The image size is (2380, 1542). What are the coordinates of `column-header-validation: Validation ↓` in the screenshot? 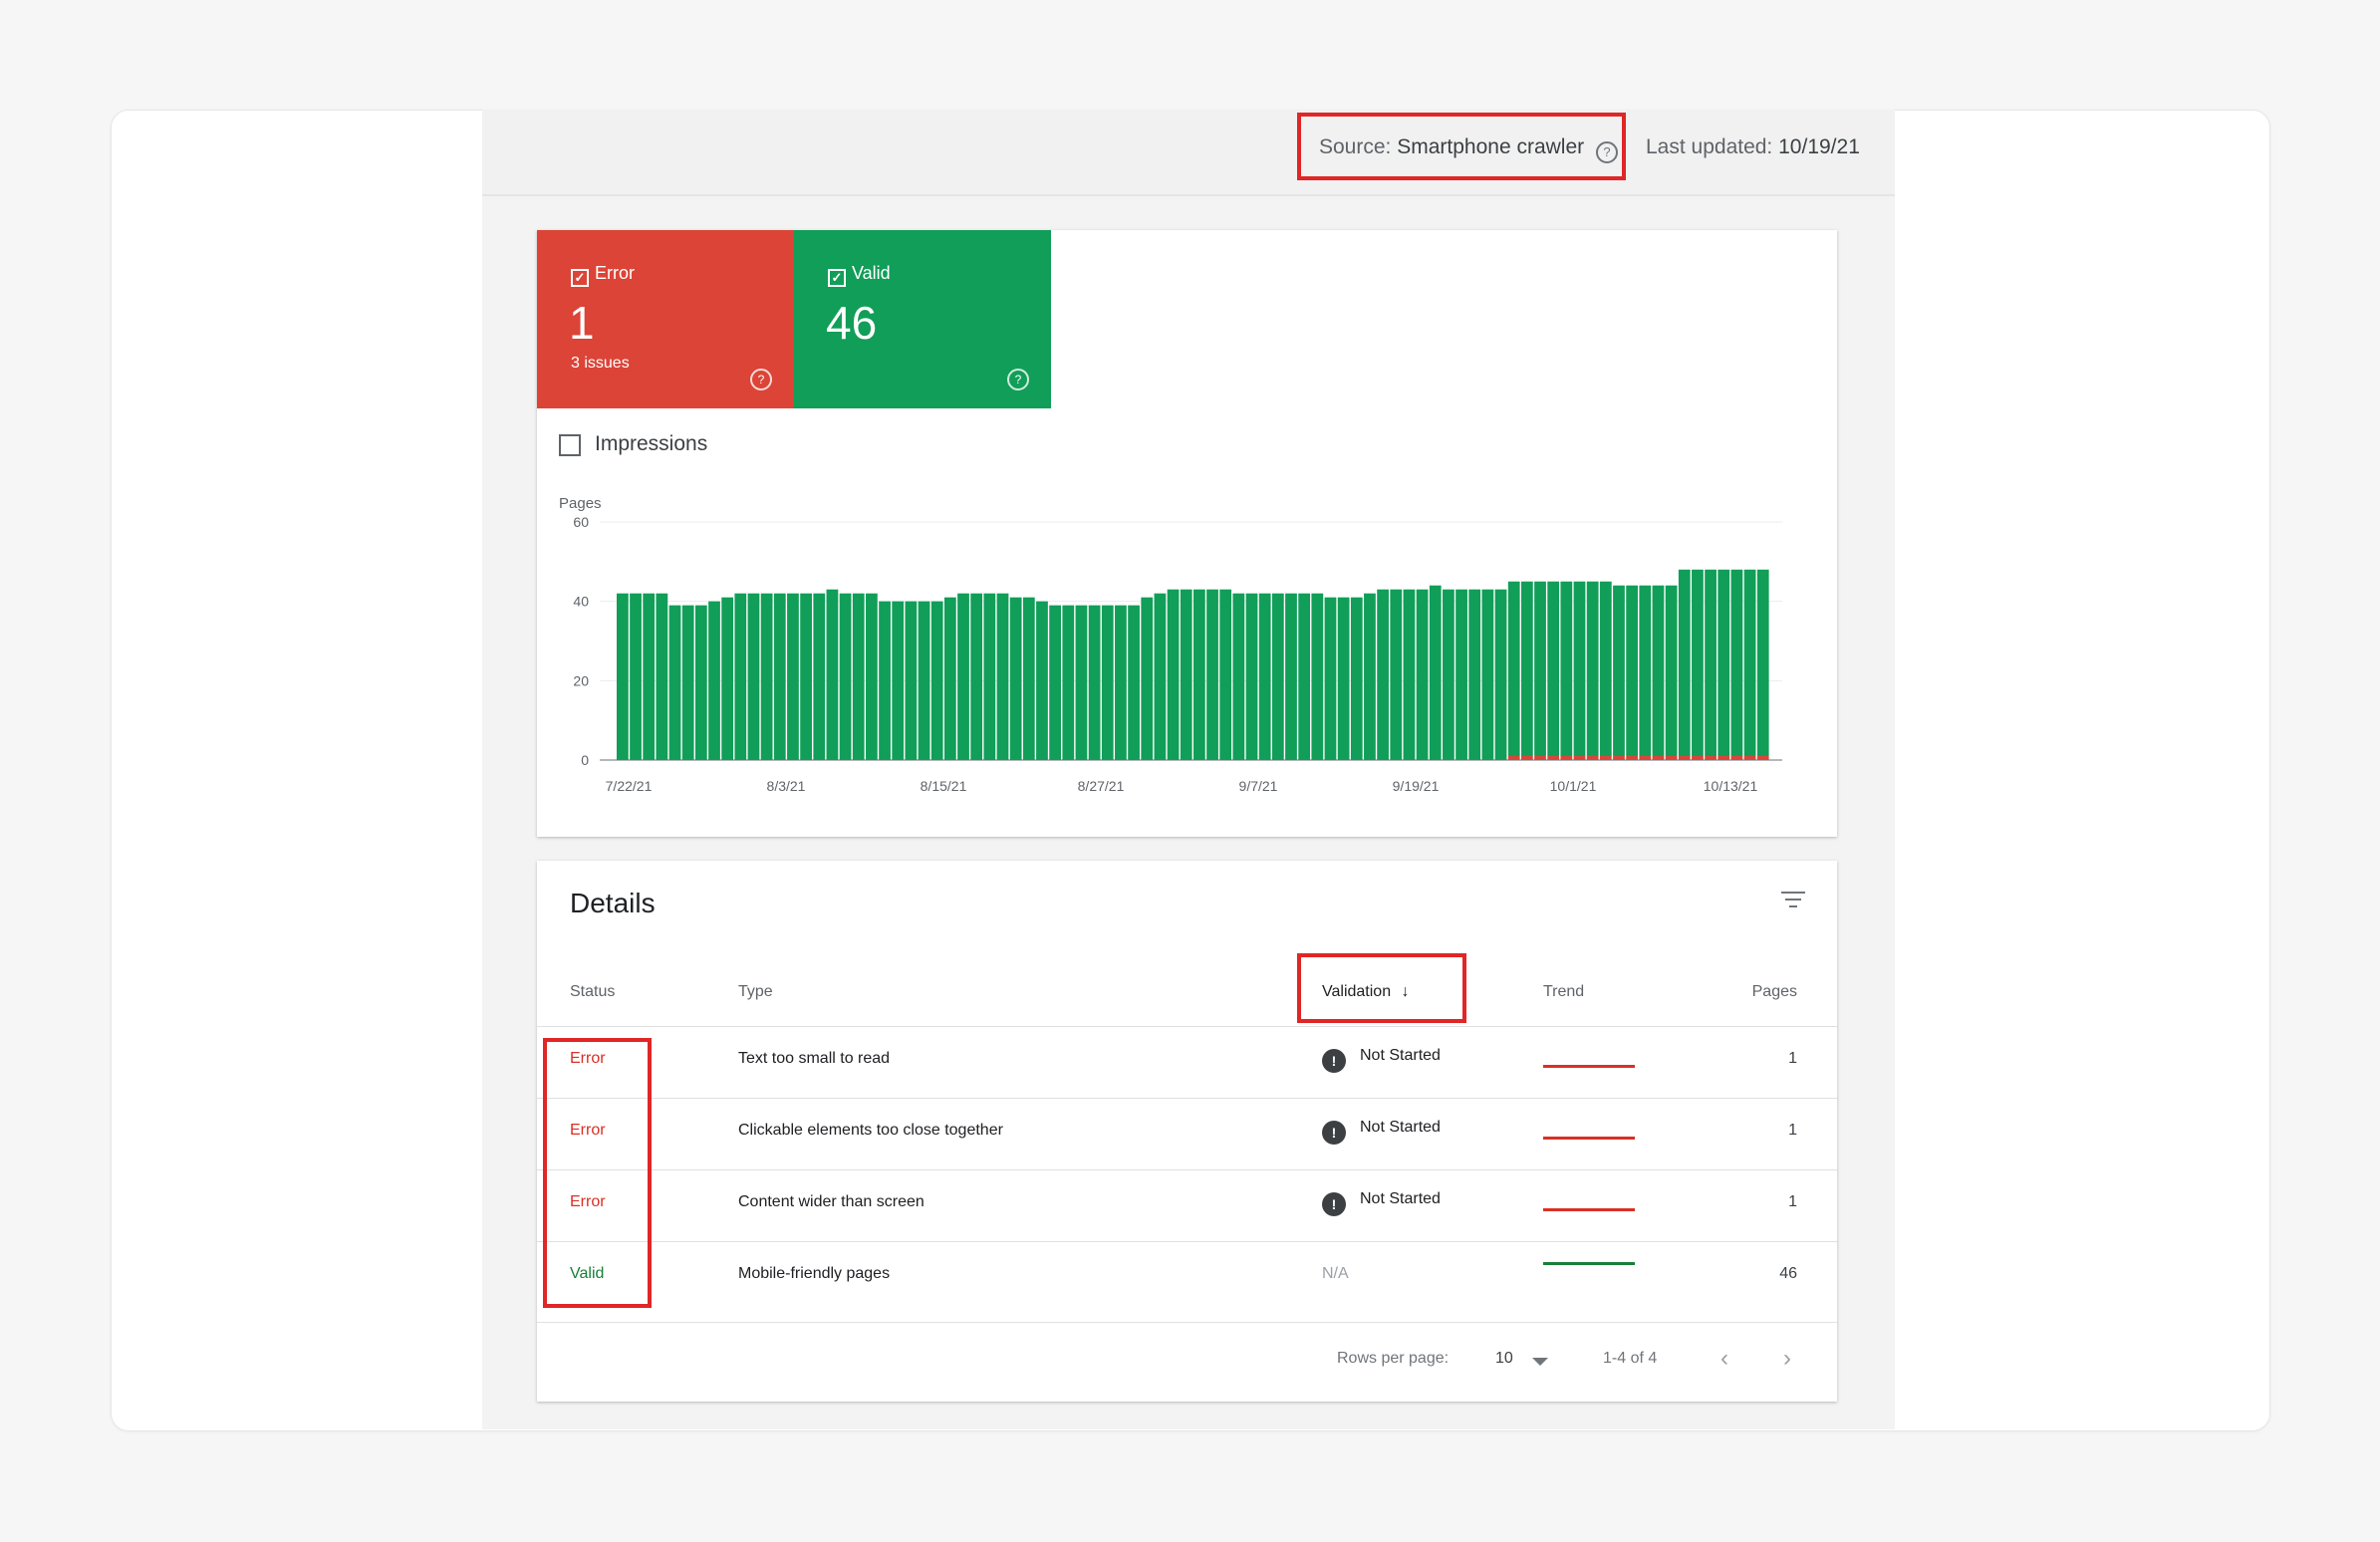 It's located at (1366, 992).